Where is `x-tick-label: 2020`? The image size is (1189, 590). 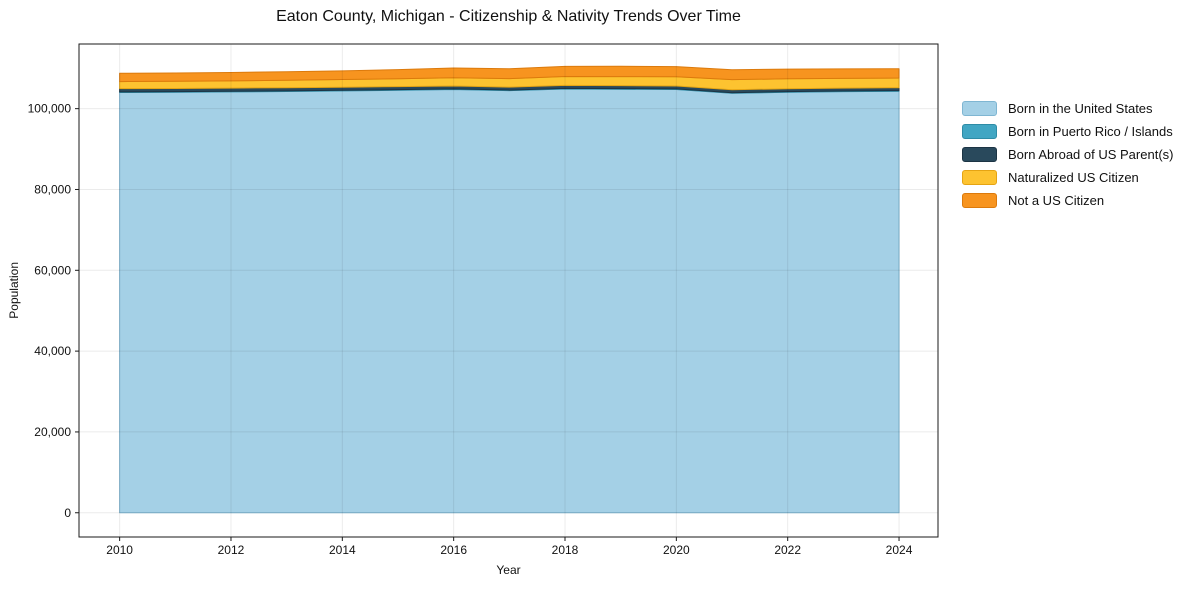
x-tick-label: 2020 is located at coordinates (676, 550).